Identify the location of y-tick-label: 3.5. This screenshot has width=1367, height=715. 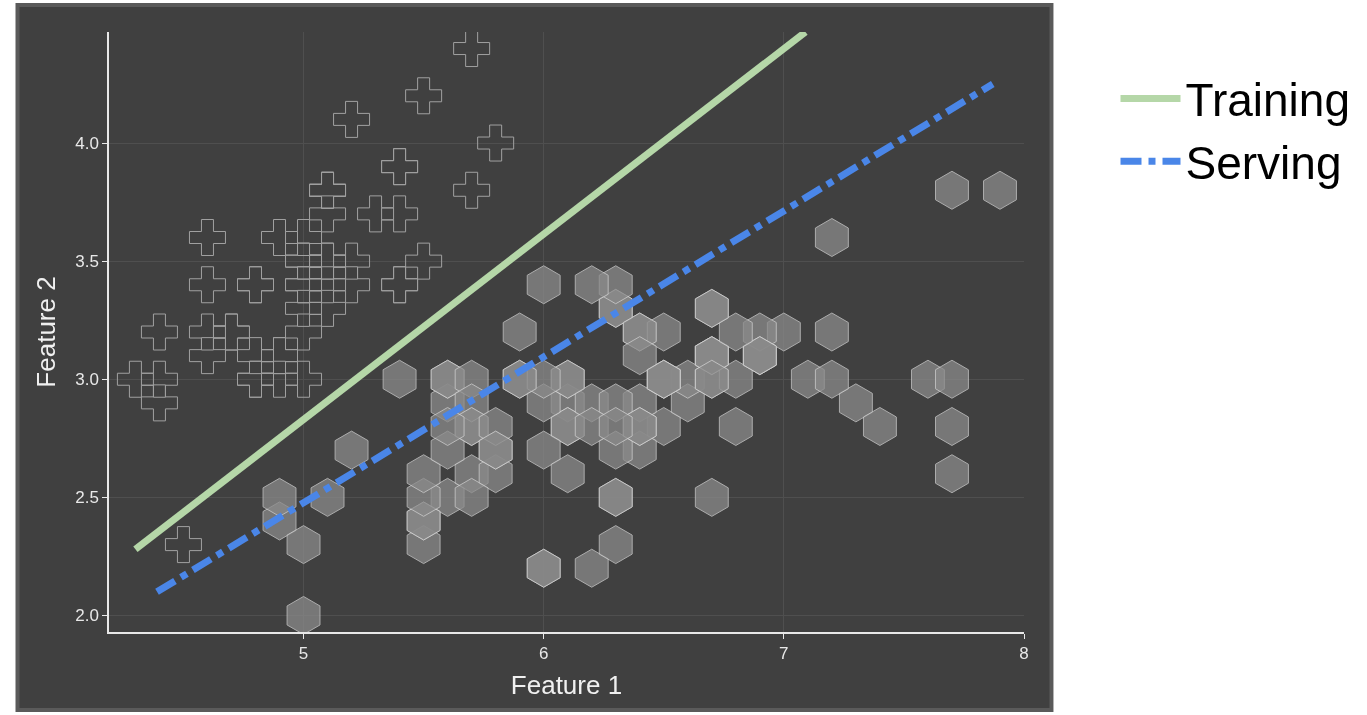
(87, 262).